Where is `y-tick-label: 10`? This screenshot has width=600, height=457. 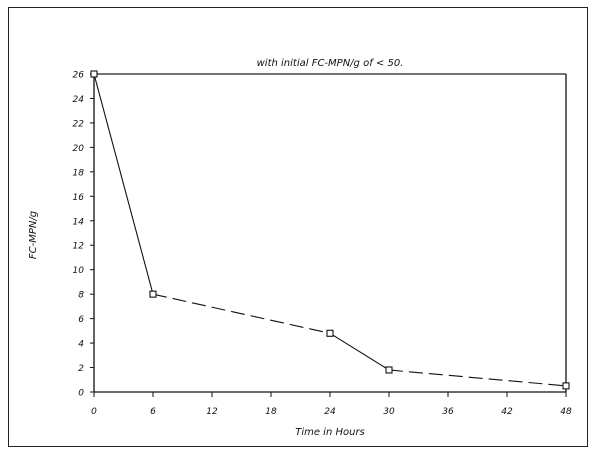
y-tick-label: 10 is located at coordinates (79, 271).